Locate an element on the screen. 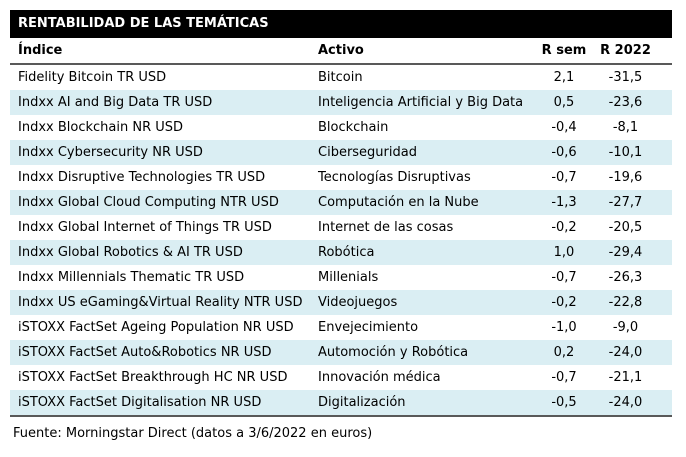 The width and height of the screenshot is (686, 457). cell-r-2022: -10,1 is located at coordinates (632, 152).